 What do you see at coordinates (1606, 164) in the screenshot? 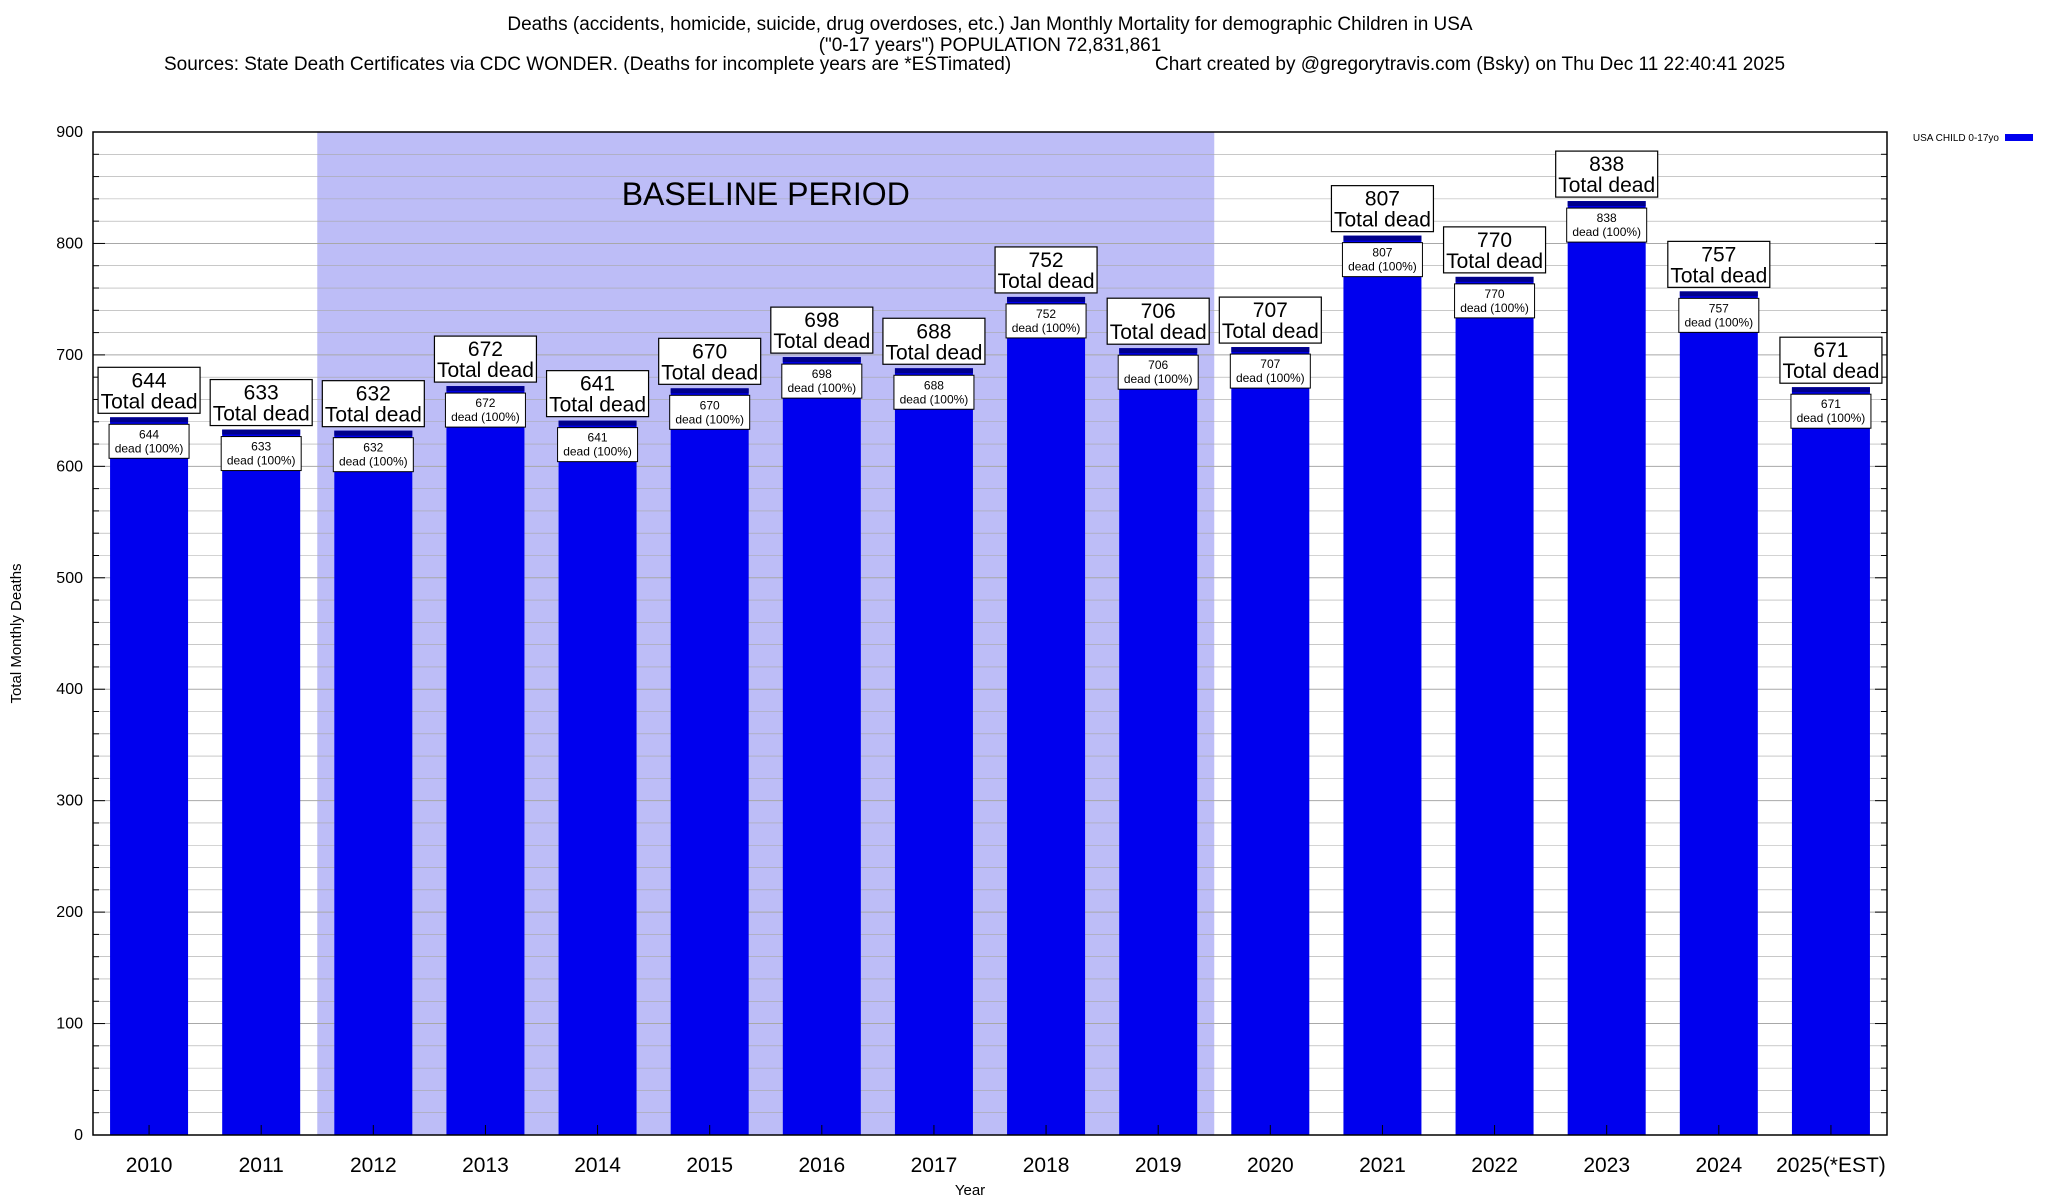
I see `top-label-value: 838` at bounding box center [1606, 164].